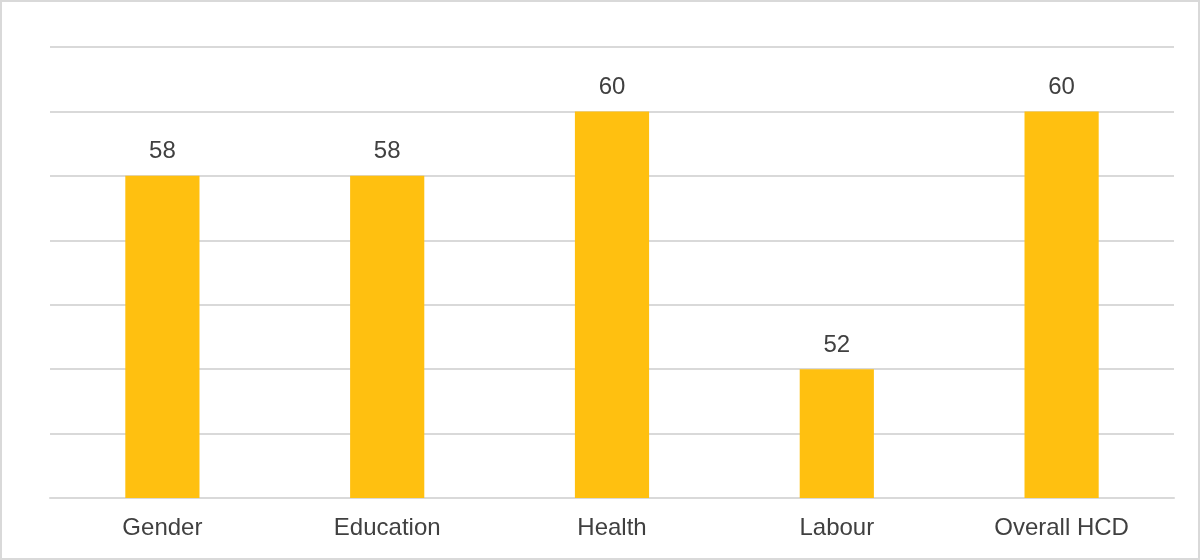 The height and width of the screenshot is (560, 1200). Describe the element at coordinates (1061, 526) in the screenshot. I see `x-tick-label: Overall HCD` at that location.